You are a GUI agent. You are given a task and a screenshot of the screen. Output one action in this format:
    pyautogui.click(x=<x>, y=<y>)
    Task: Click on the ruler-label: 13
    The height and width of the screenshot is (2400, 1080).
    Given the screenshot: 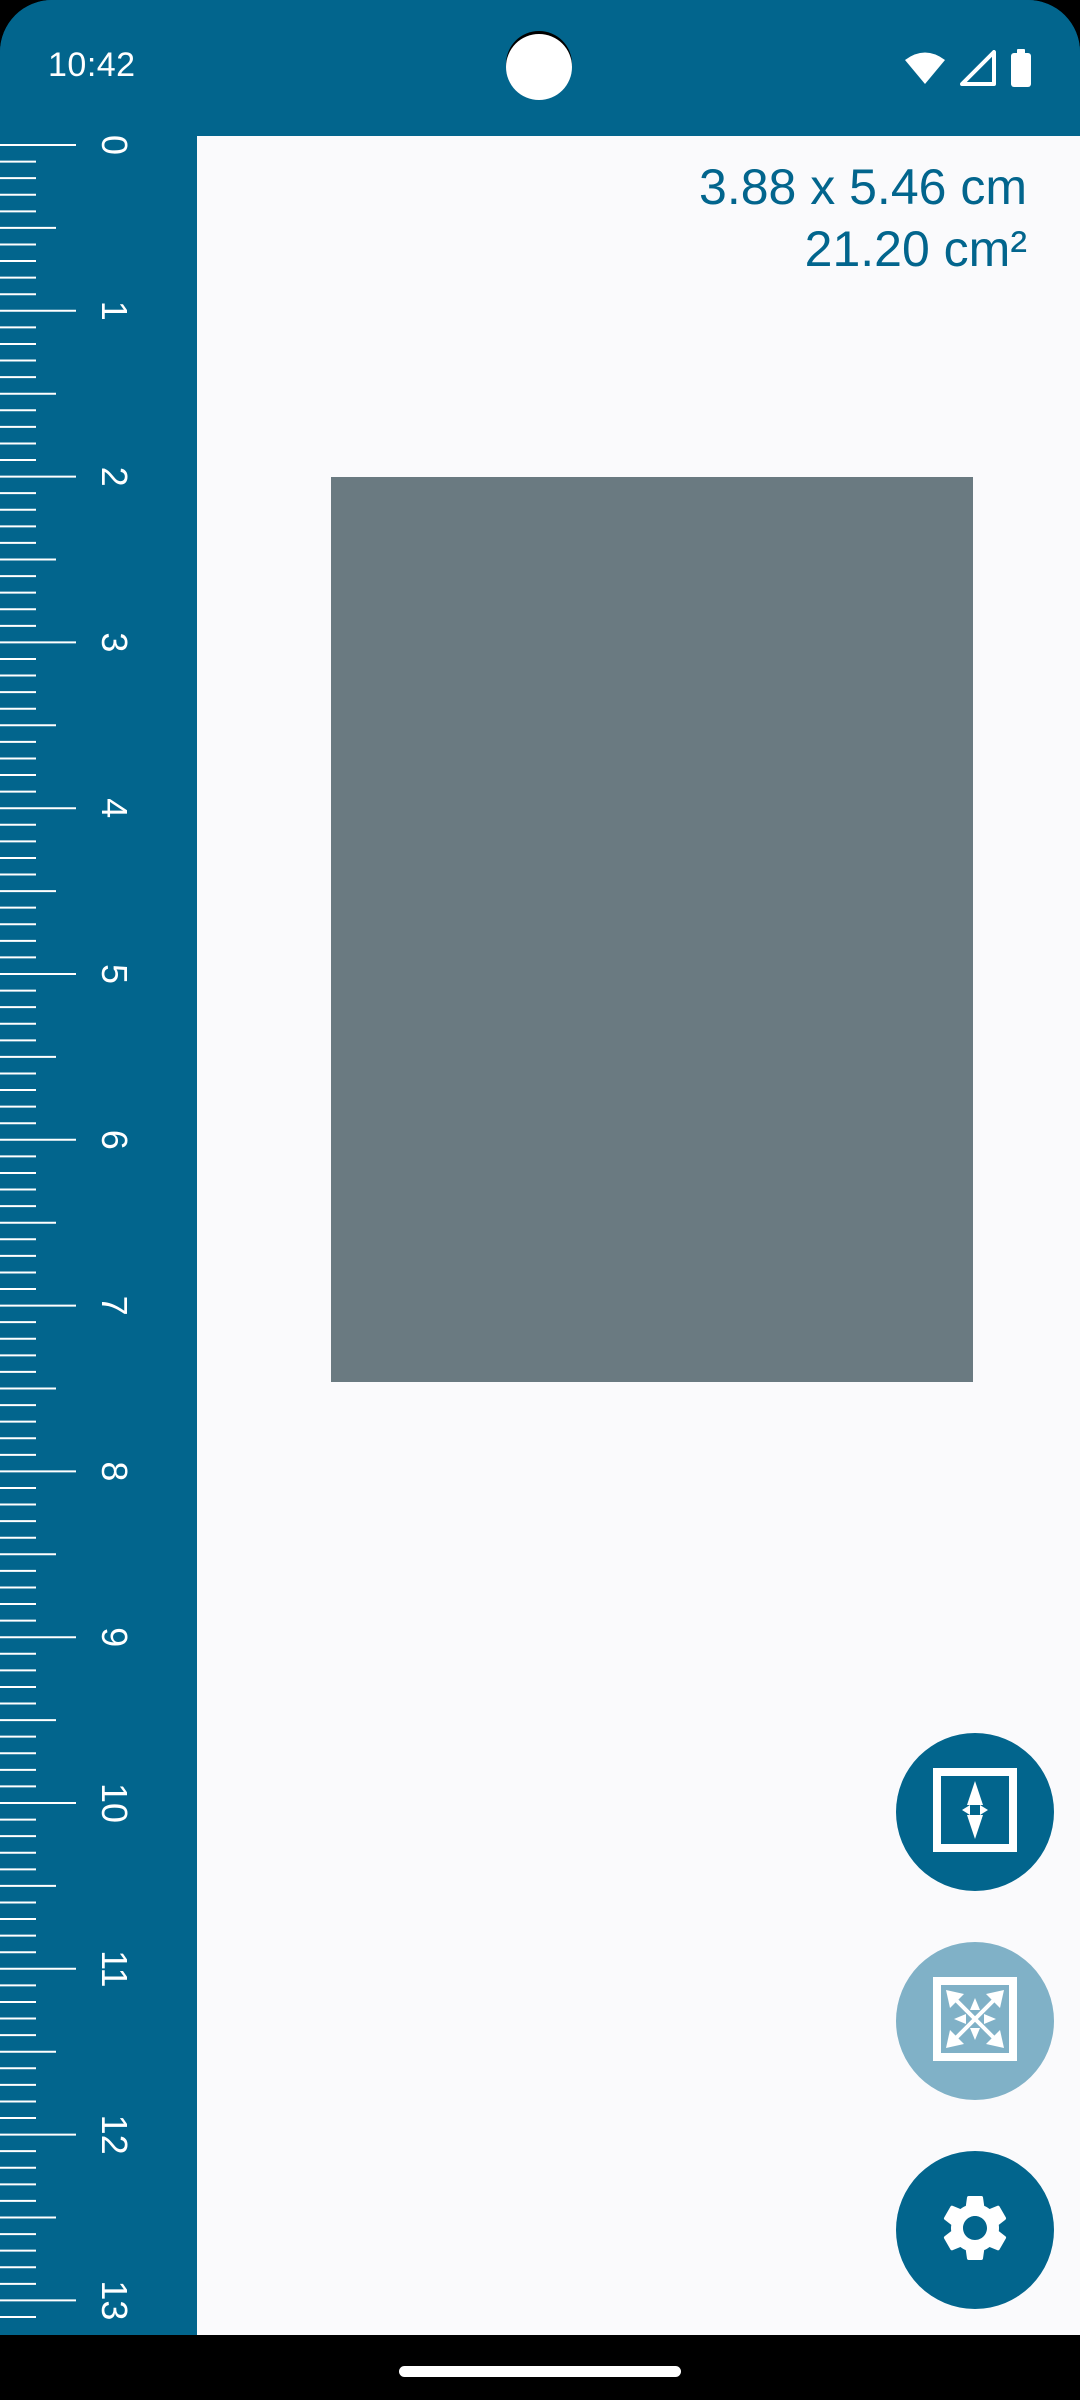 What is the action you would take?
    pyautogui.click(x=114, y=2300)
    